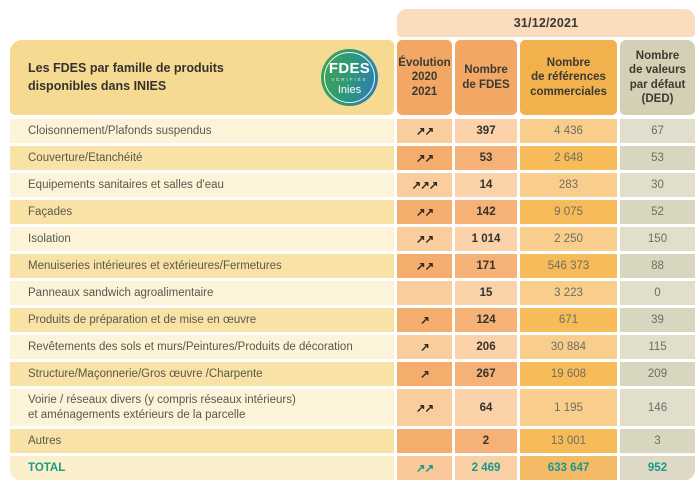 The height and width of the screenshot is (492, 700). I want to click on total-row-evo-cell: ↗↗, so click(424, 468).